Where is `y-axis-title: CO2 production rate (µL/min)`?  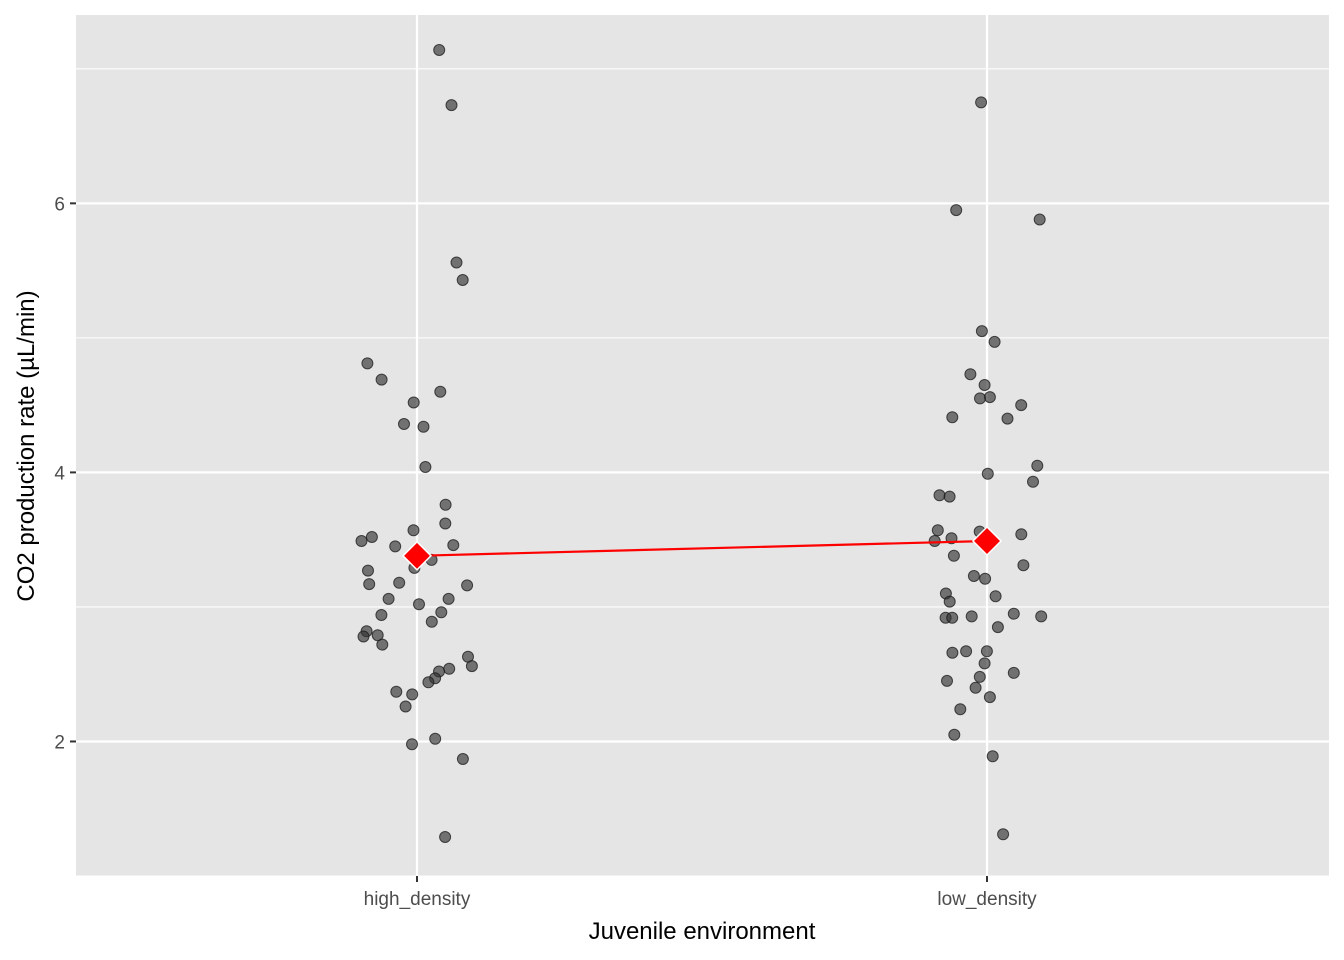
y-axis-title: CO2 production rate (µL/min) is located at coordinates (26, 445).